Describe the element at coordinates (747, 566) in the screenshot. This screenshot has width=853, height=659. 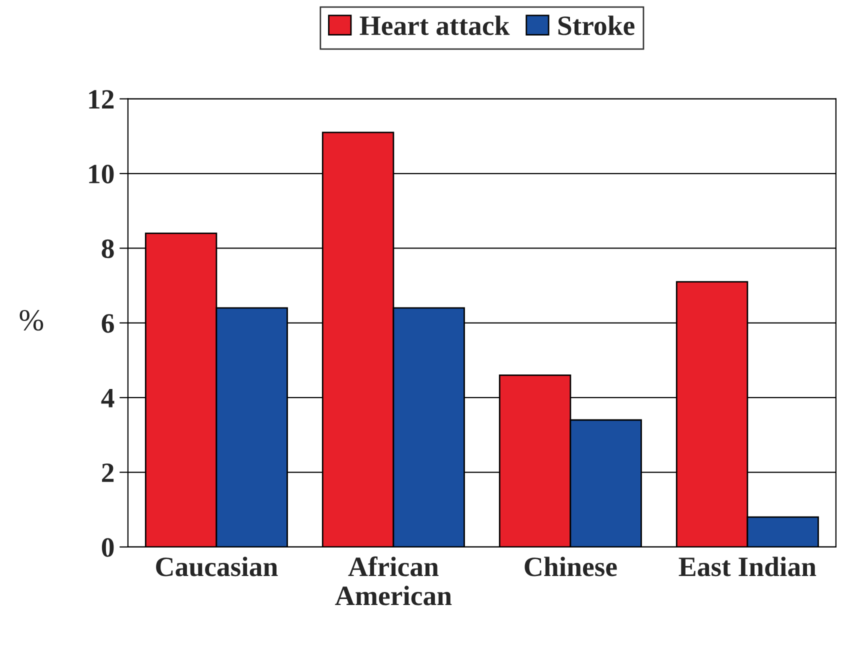
I see `x-tick-label: East Indian` at that location.